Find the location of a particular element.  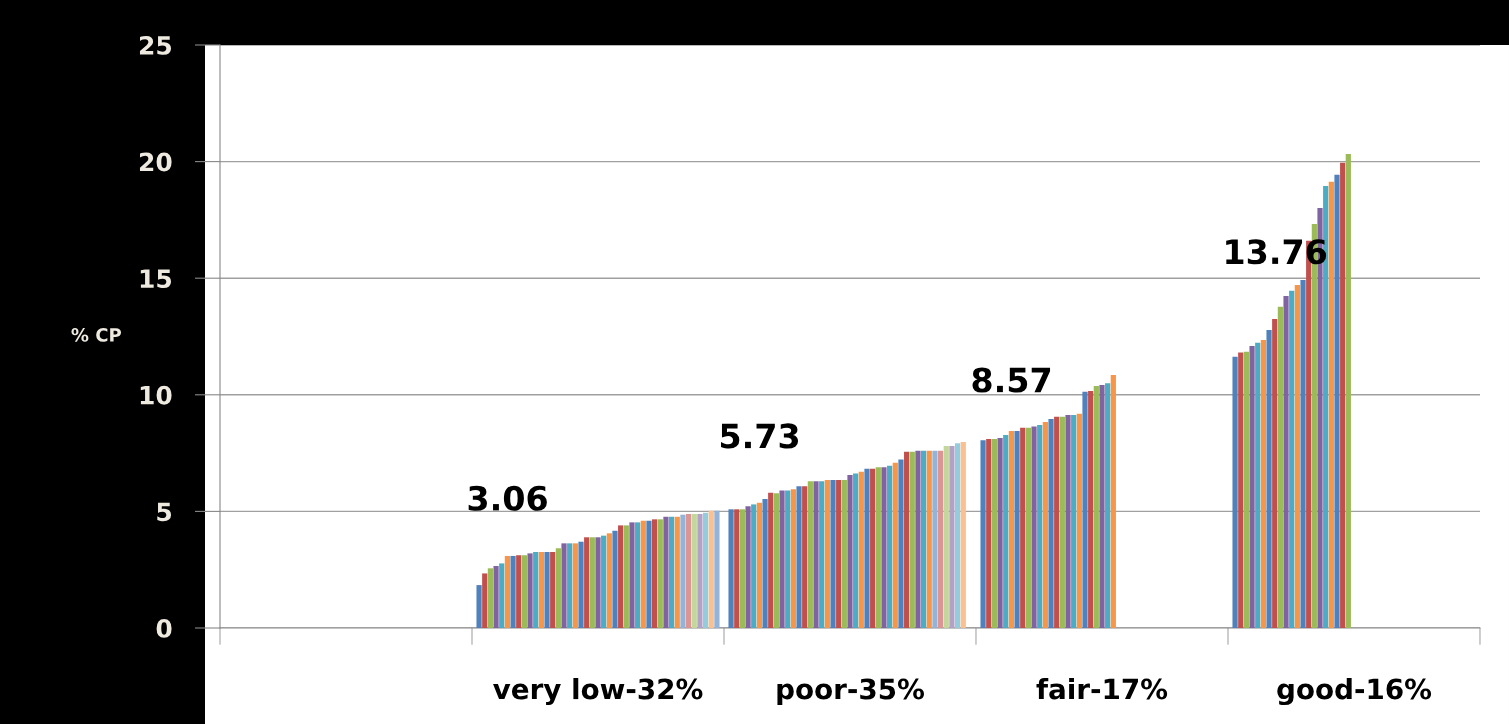

annotation: 8.57 is located at coordinates (1011, 380).